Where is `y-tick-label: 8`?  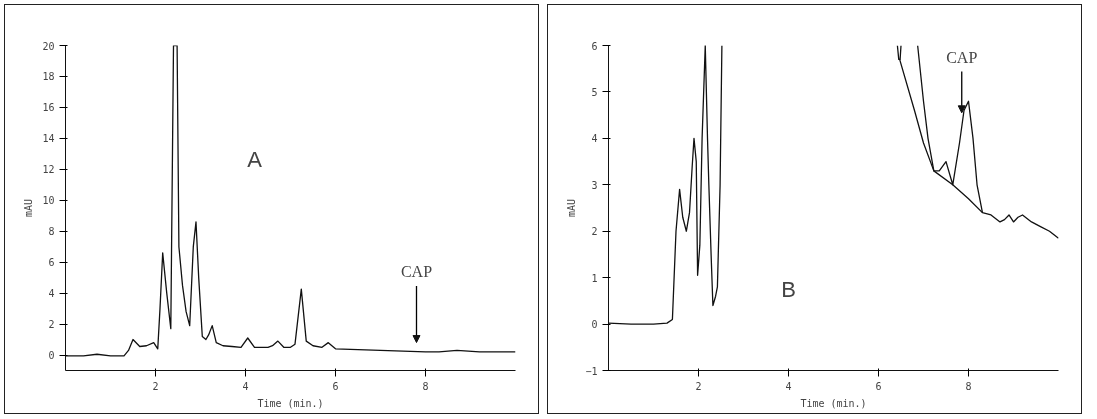 y-tick-label: 8 is located at coordinates (51, 232).